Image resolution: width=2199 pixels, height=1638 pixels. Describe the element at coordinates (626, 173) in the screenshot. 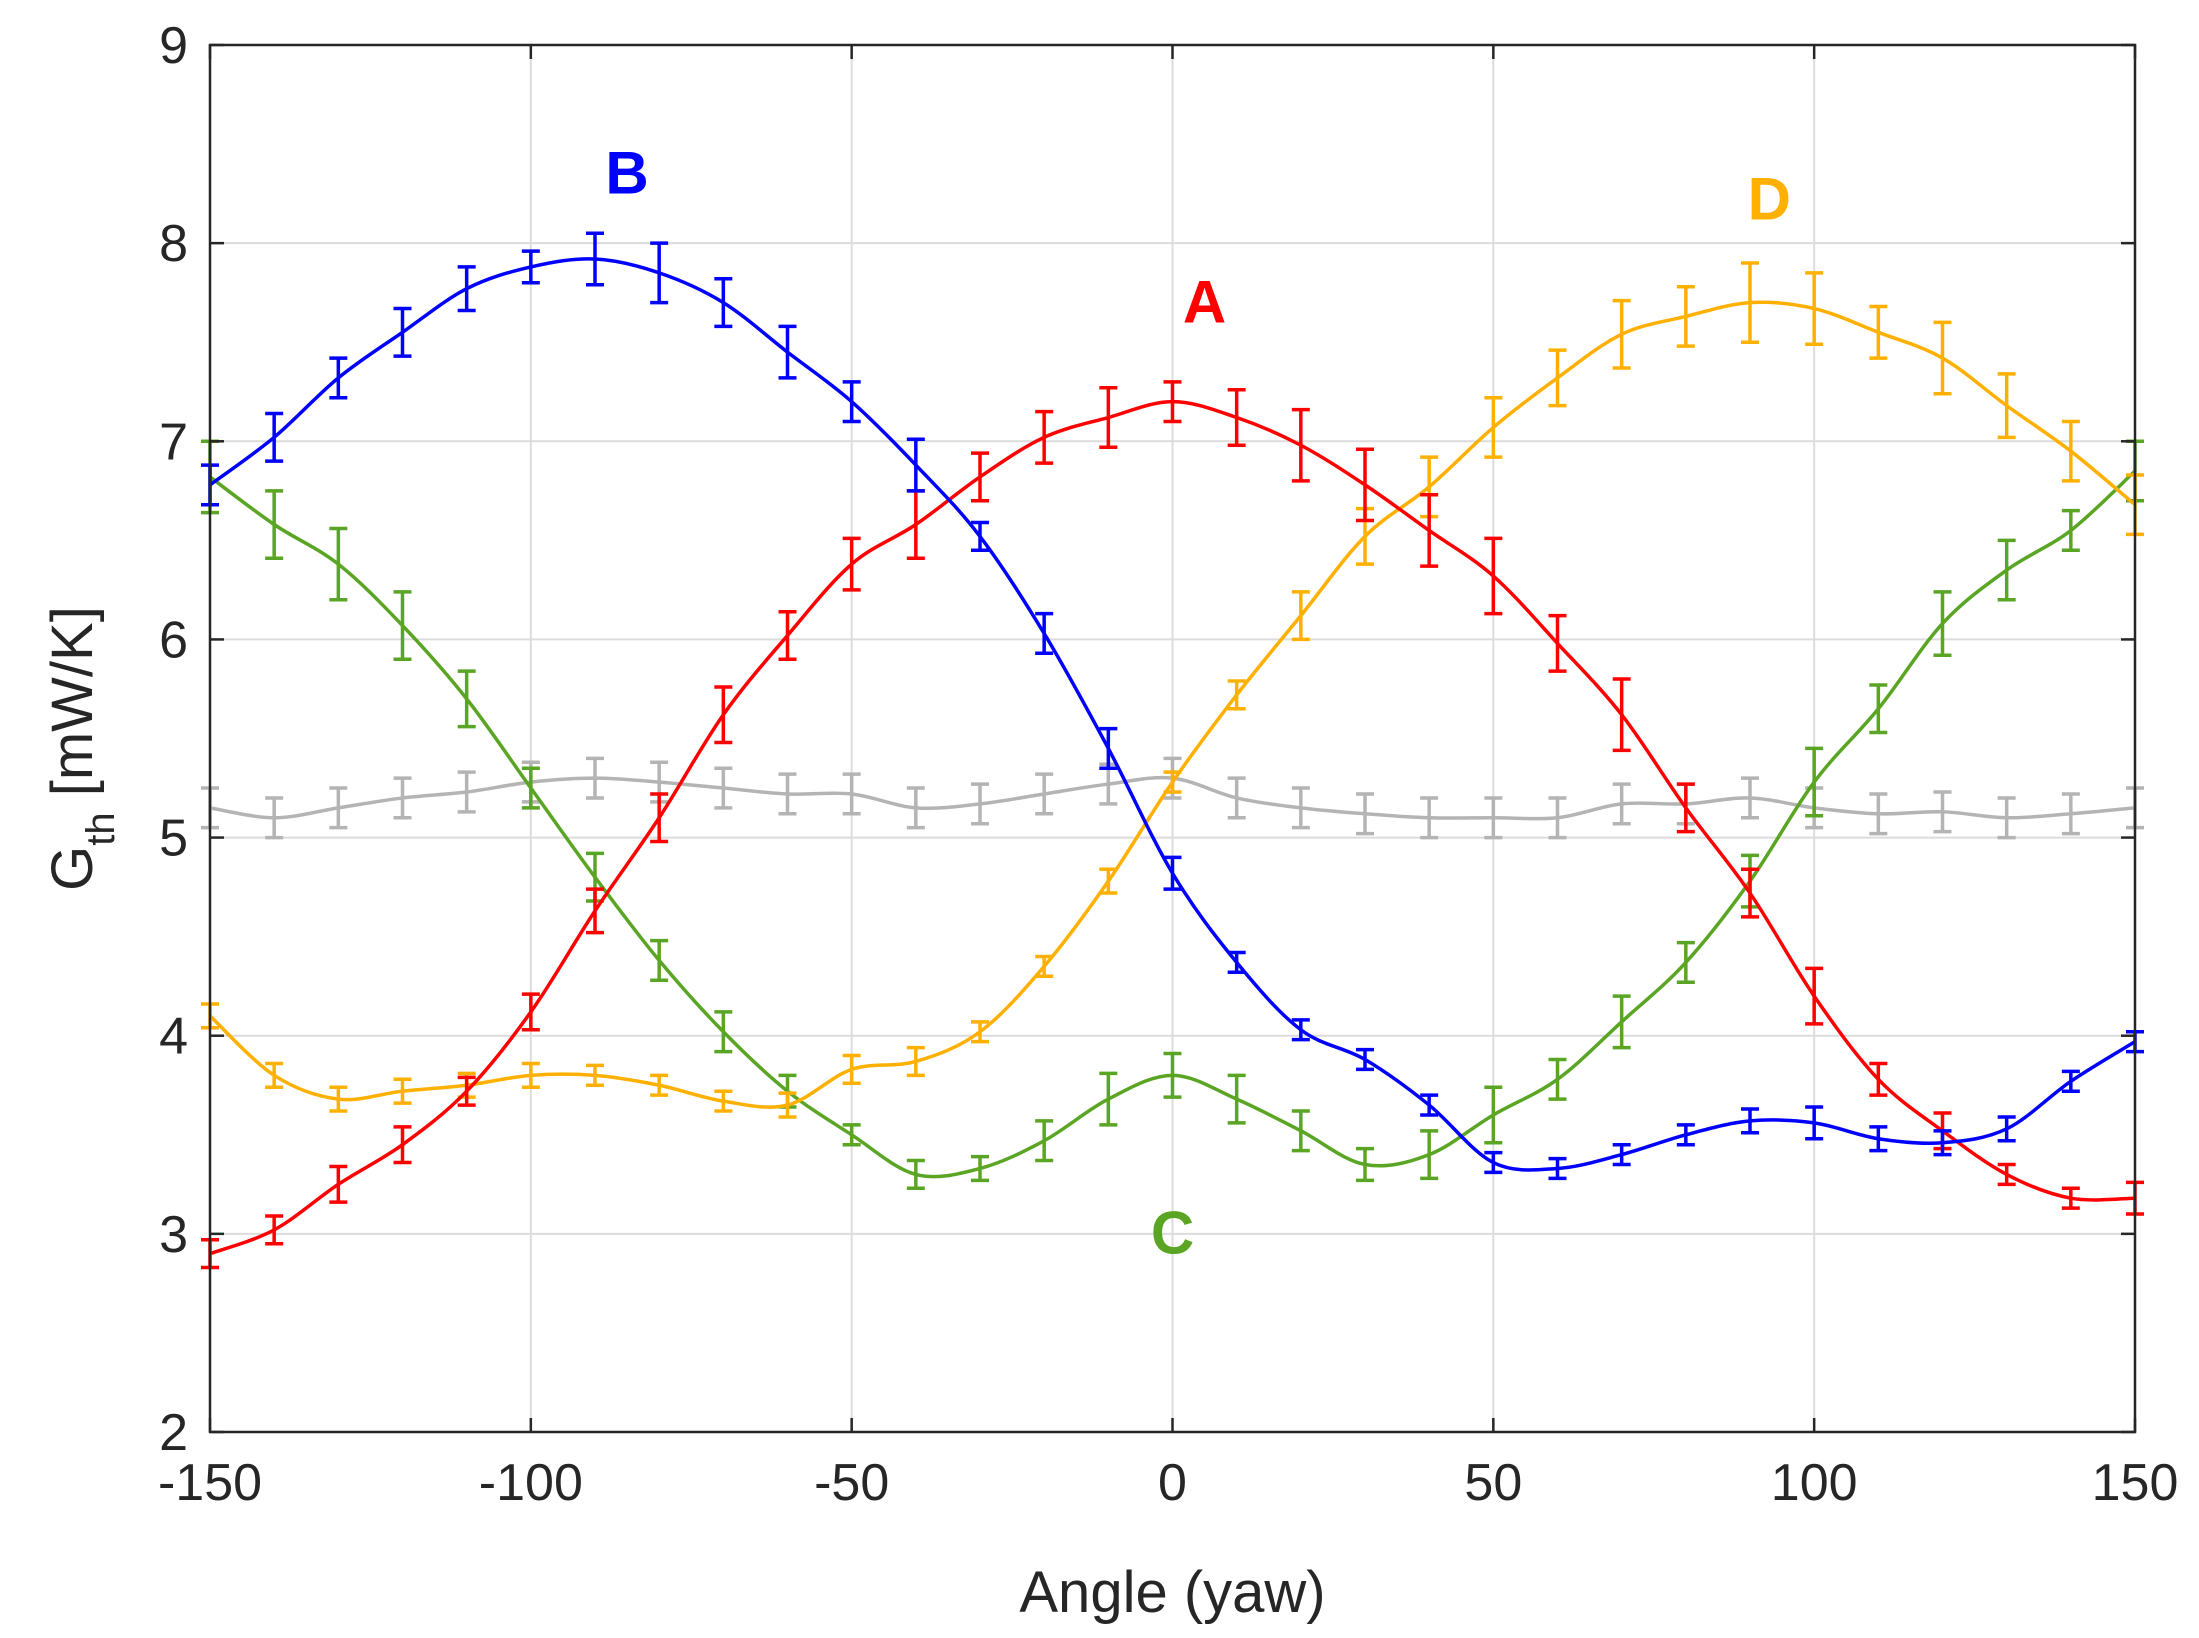

I see `series-label-b: B` at that location.